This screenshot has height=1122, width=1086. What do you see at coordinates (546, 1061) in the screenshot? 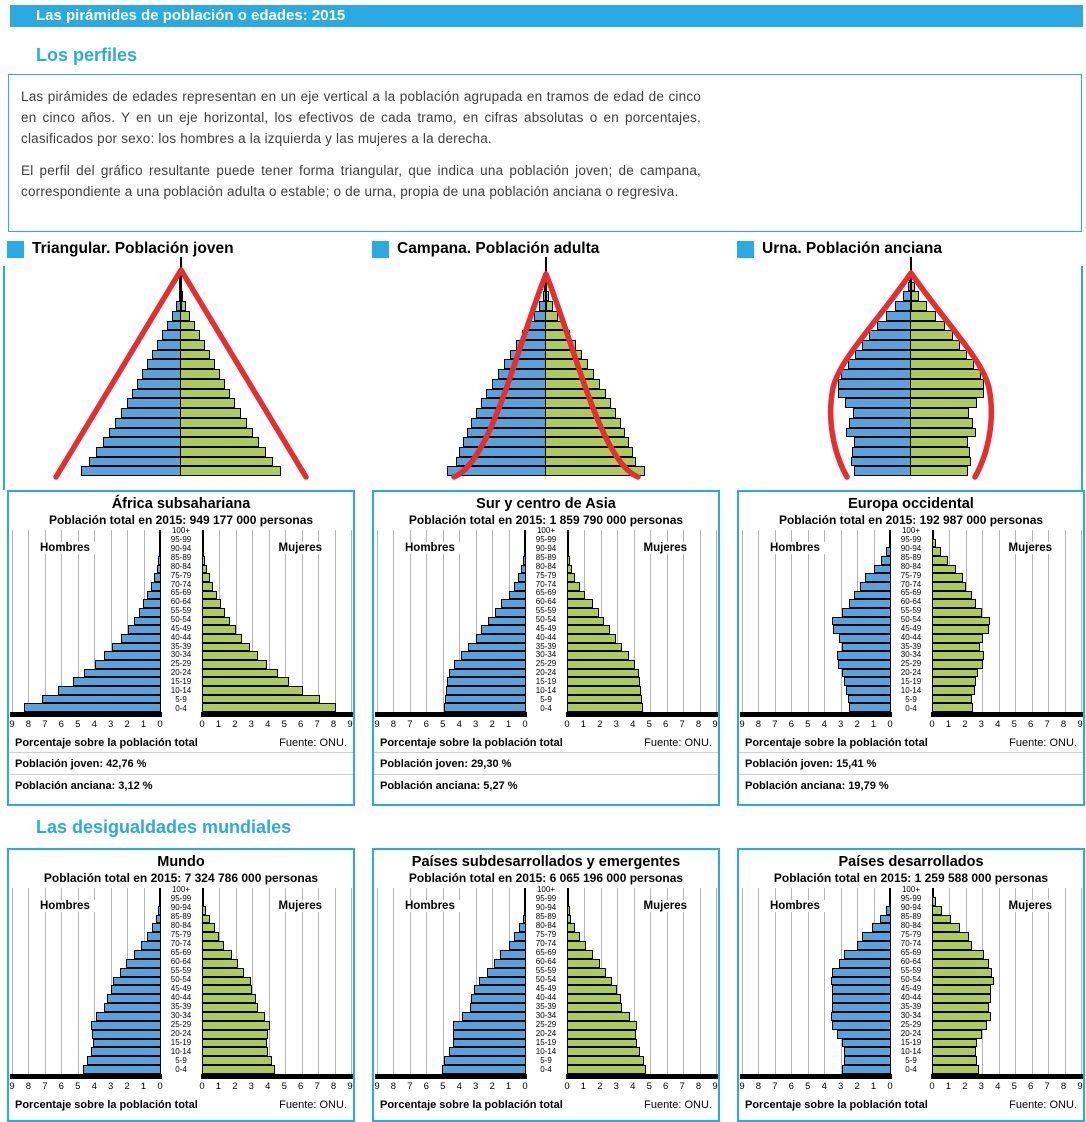
I see `age-group-label: 5-9` at bounding box center [546, 1061].